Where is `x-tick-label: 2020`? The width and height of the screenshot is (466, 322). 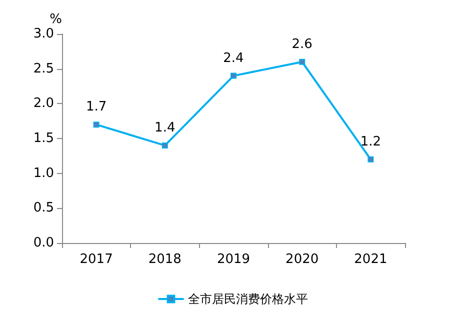
x-tick-label: 2020 is located at coordinates (302, 259).